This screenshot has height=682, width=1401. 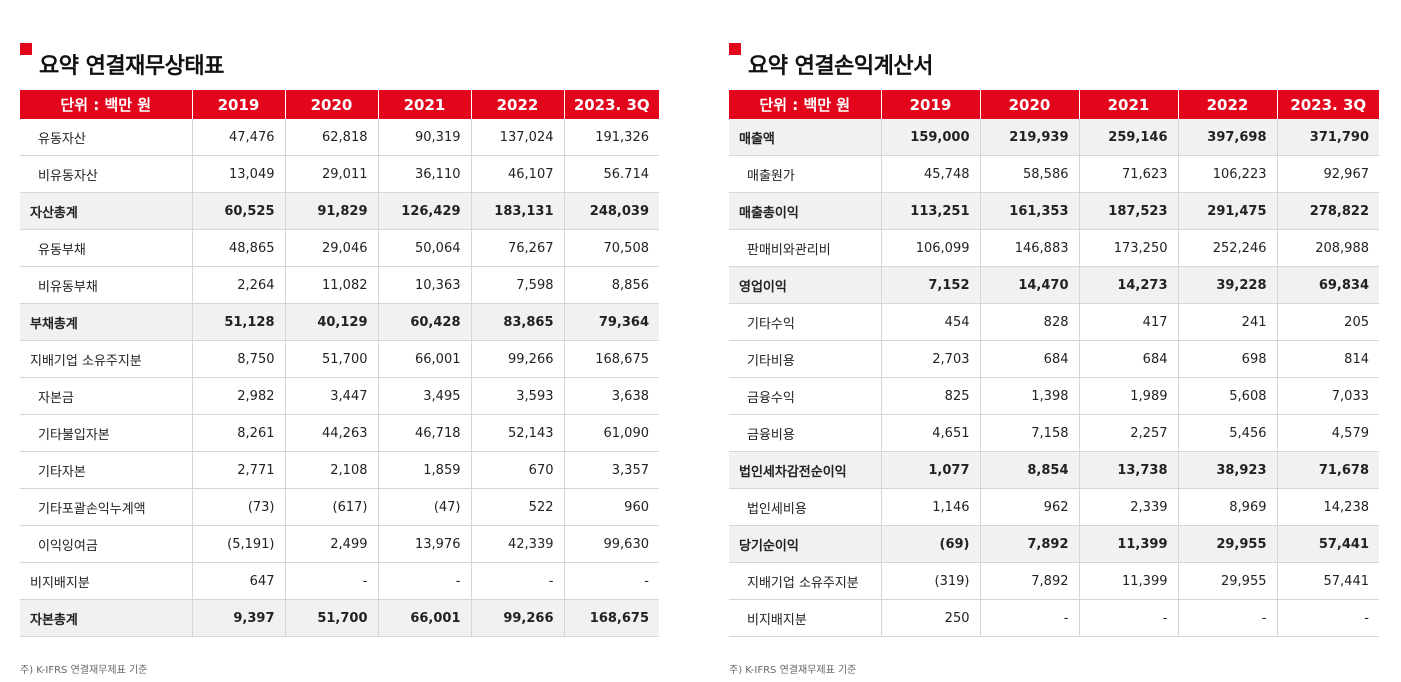 What do you see at coordinates (84, 670) in the screenshot?
I see `balance-footnote: 주) K-IFRS 연결재무제표 기준` at bounding box center [84, 670].